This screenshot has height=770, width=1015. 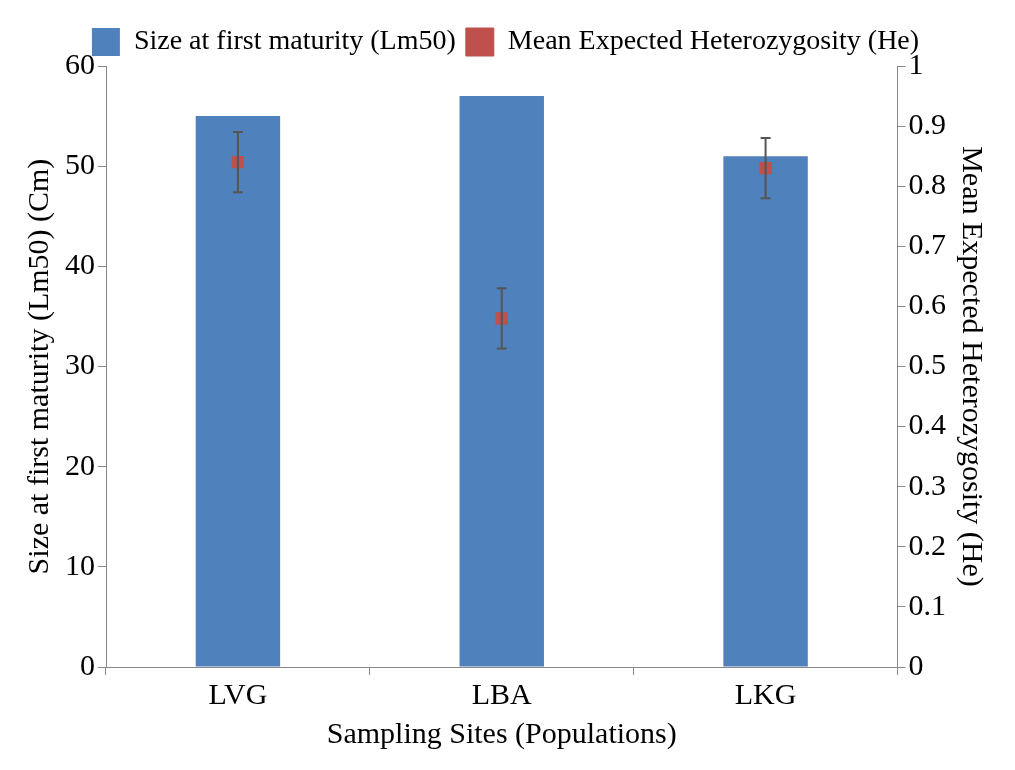 What do you see at coordinates (916, 664) in the screenshot?
I see `y2-tick-label: 0` at bounding box center [916, 664].